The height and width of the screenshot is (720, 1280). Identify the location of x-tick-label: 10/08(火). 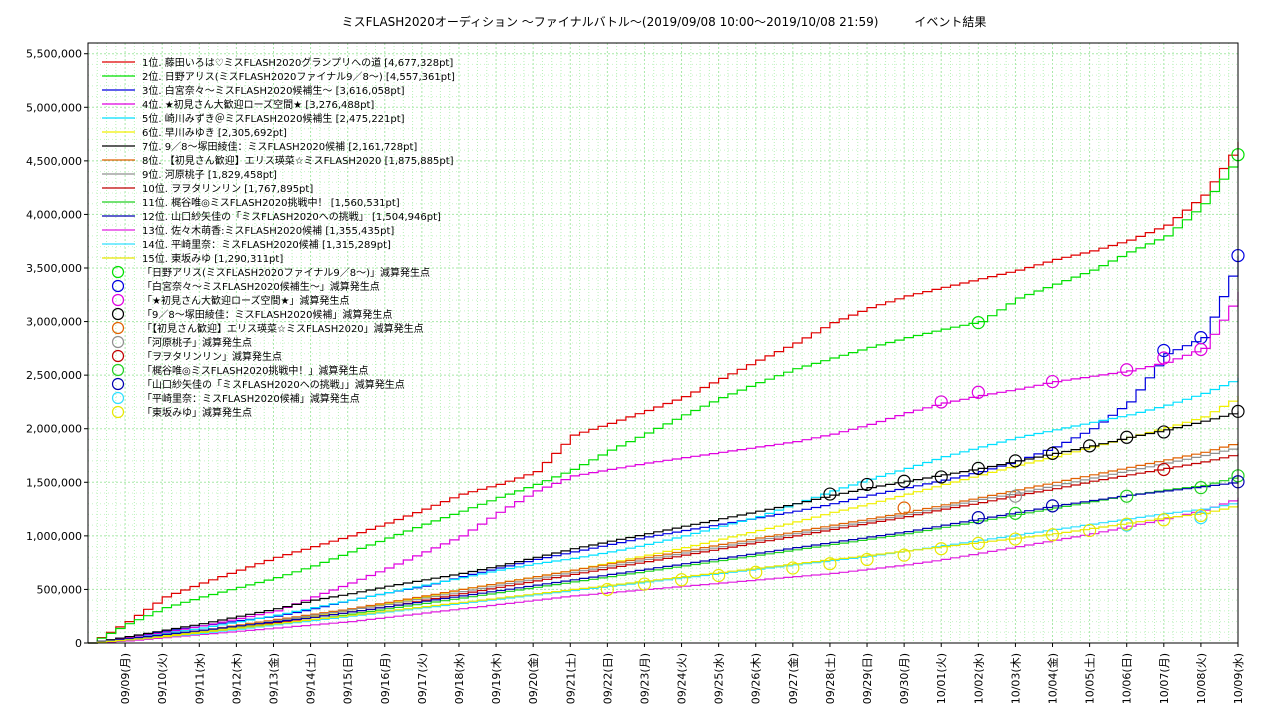
(1201, 678).